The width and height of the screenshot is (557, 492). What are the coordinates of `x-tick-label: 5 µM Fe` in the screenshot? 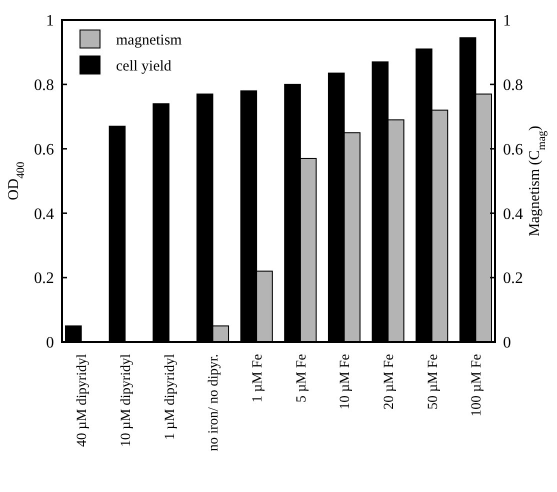 It's located at (302, 378).